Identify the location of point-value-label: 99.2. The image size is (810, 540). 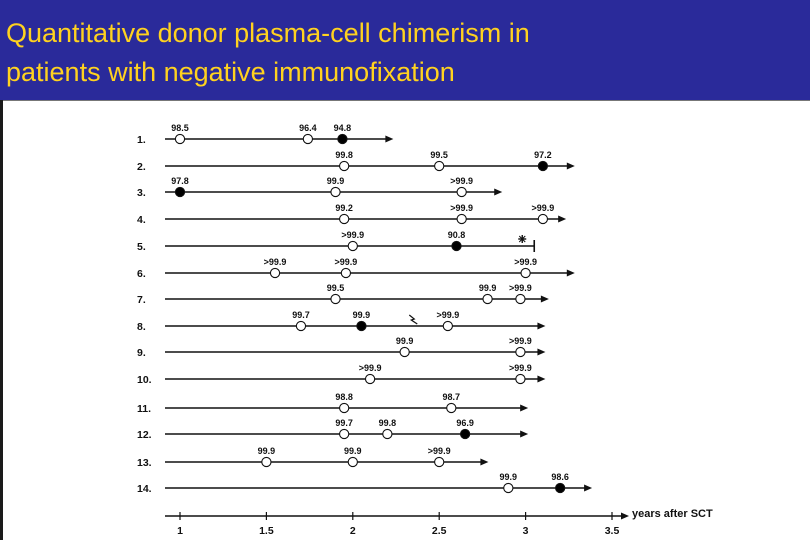
(344, 208).